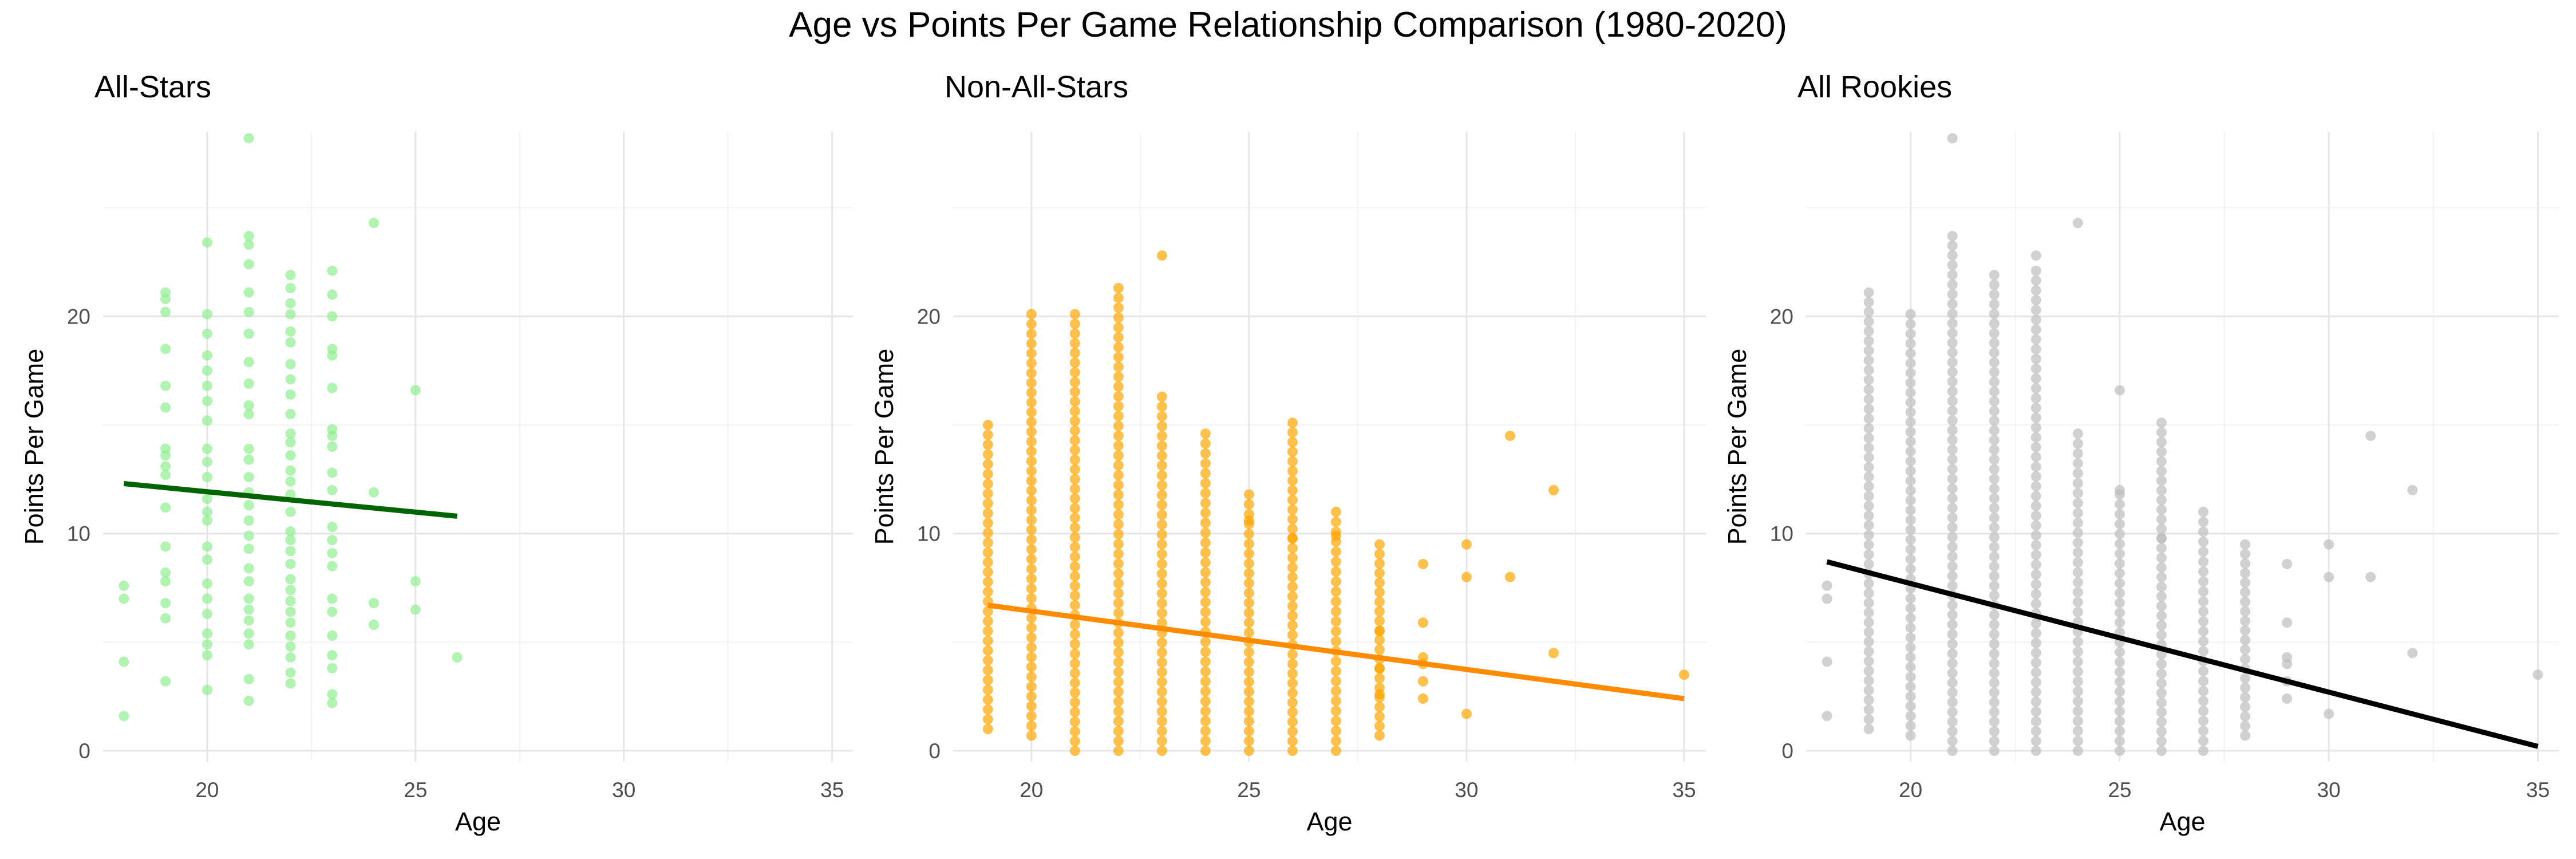 The width and height of the screenshot is (2576, 859). What do you see at coordinates (929, 534) in the screenshot?
I see `y-tick-label: 10` at bounding box center [929, 534].